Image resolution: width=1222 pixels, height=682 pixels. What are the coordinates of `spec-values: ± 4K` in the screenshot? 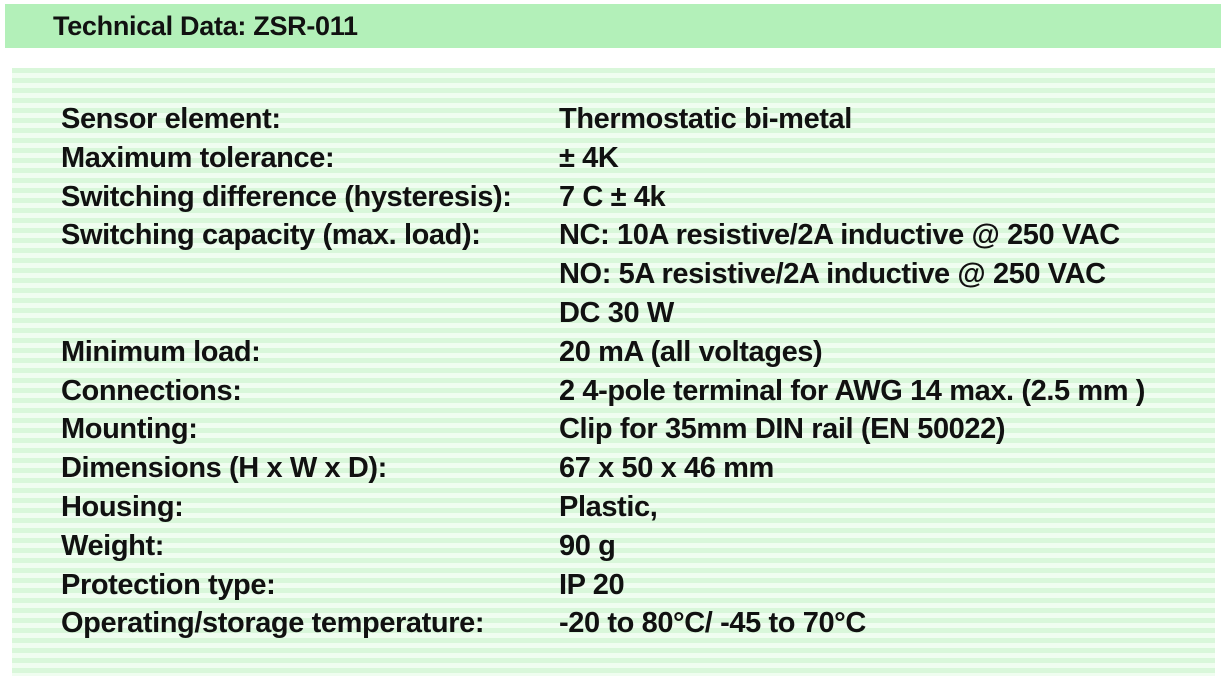 It's located at (589, 158).